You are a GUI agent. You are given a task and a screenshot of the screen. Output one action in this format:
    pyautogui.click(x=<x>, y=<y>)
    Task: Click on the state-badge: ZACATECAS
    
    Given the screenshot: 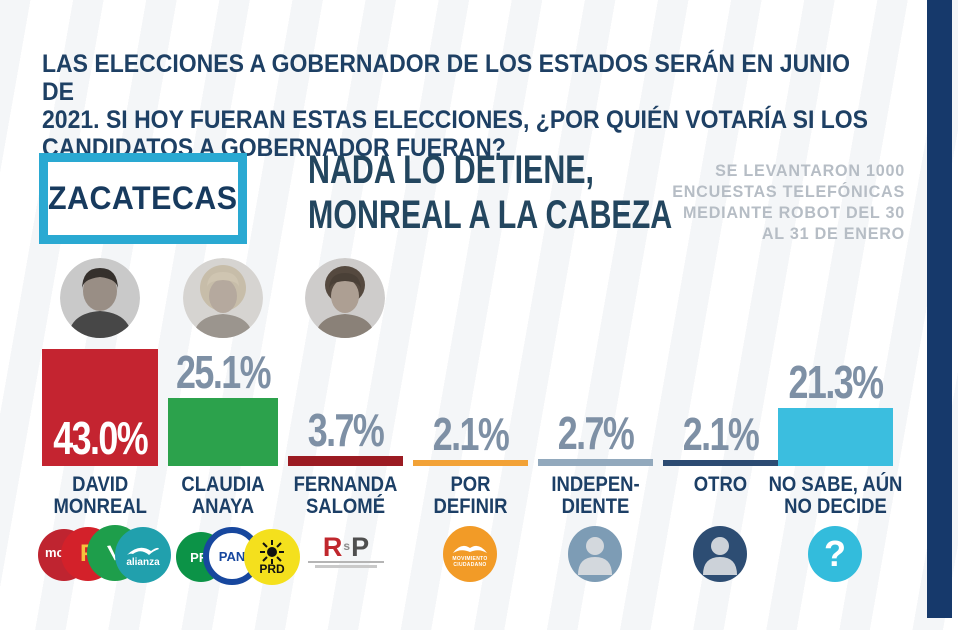 What is the action you would take?
    pyautogui.click(x=143, y=198)
    